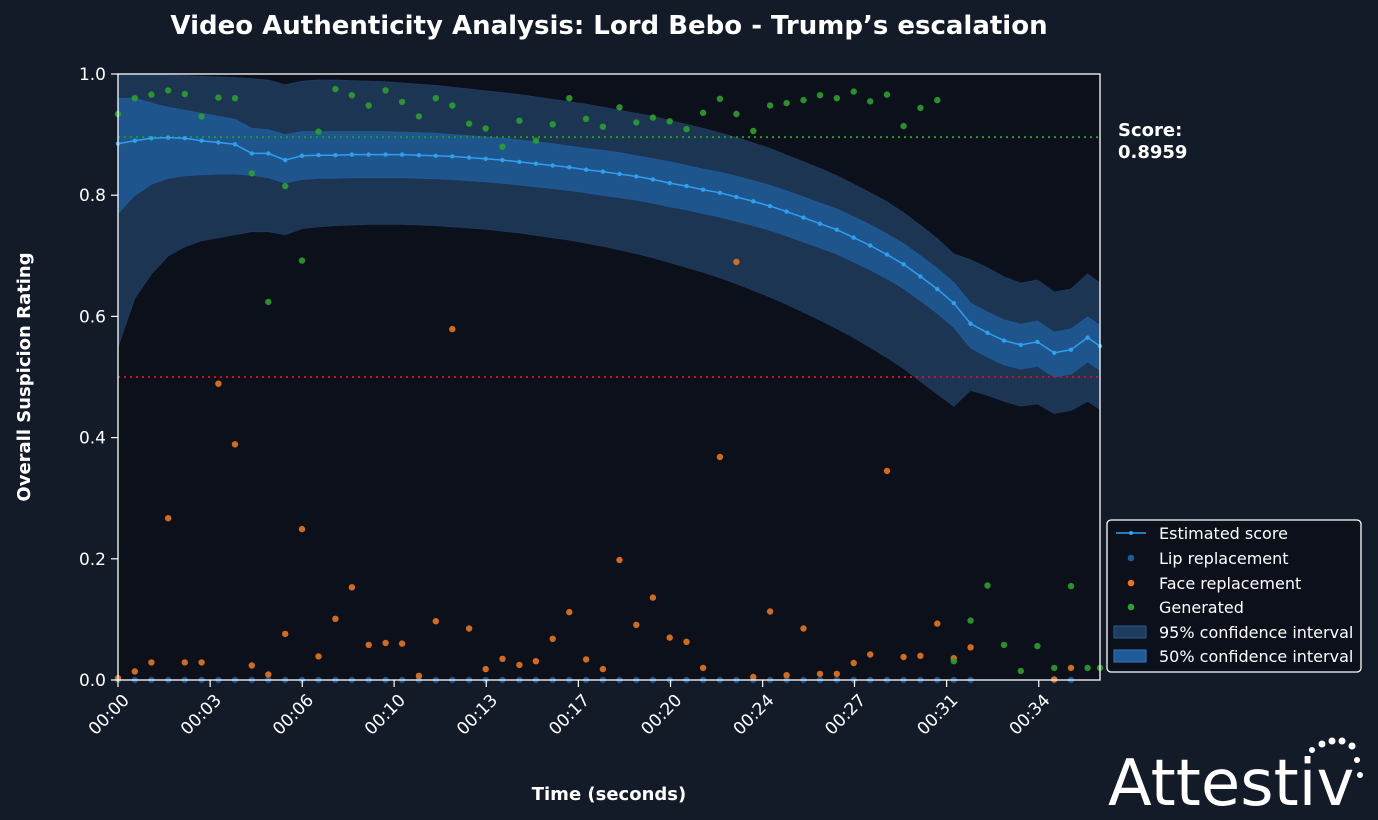 Image resolution: width=1378 pixels, height=820 pixels. I want to click on y-tick-label: 0.2, so click(92, 560).